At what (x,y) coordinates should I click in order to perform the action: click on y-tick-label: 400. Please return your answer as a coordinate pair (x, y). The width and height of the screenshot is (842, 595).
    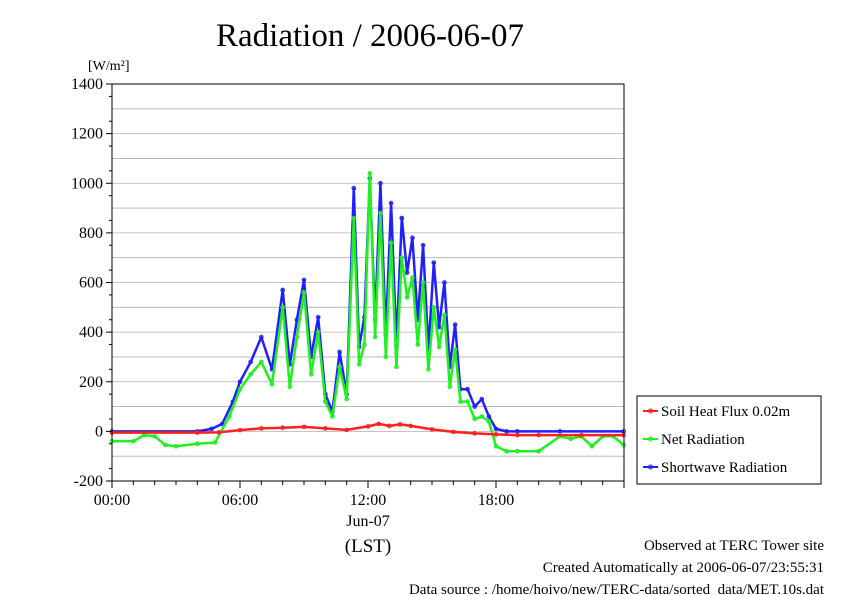
    Looking at the image, I should click on (91, 332).